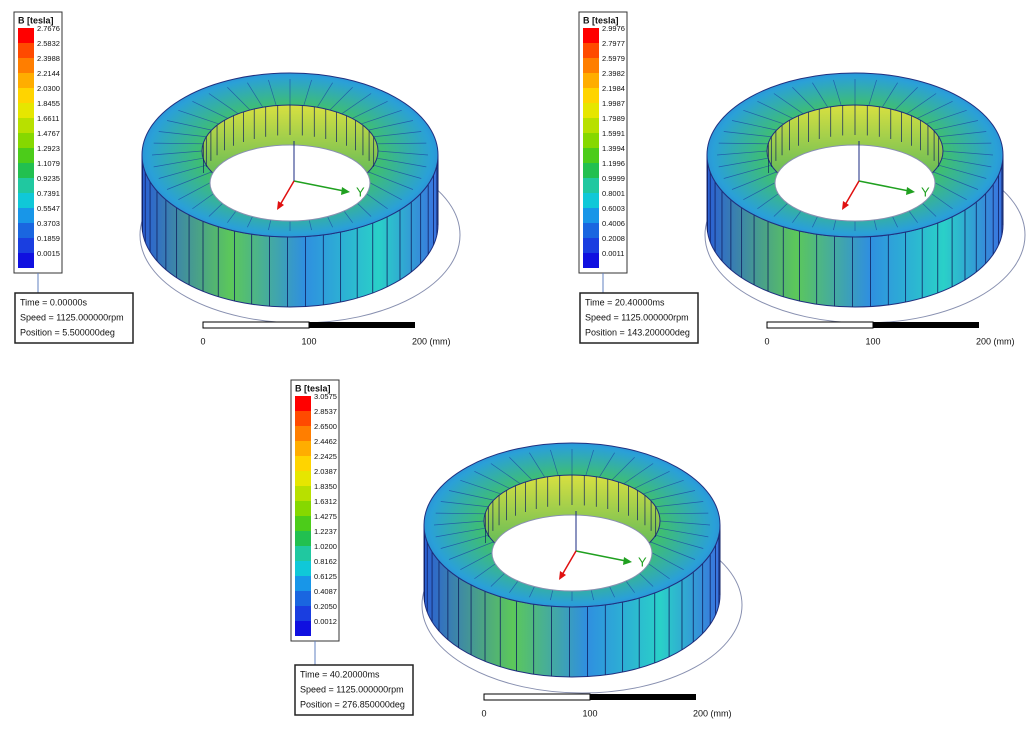 The image size is (1036, 736). What do you see at coordinates (613, 208) in the screenshot?
I see `legend-value: 0.6003` at bounding box center [613, 208].